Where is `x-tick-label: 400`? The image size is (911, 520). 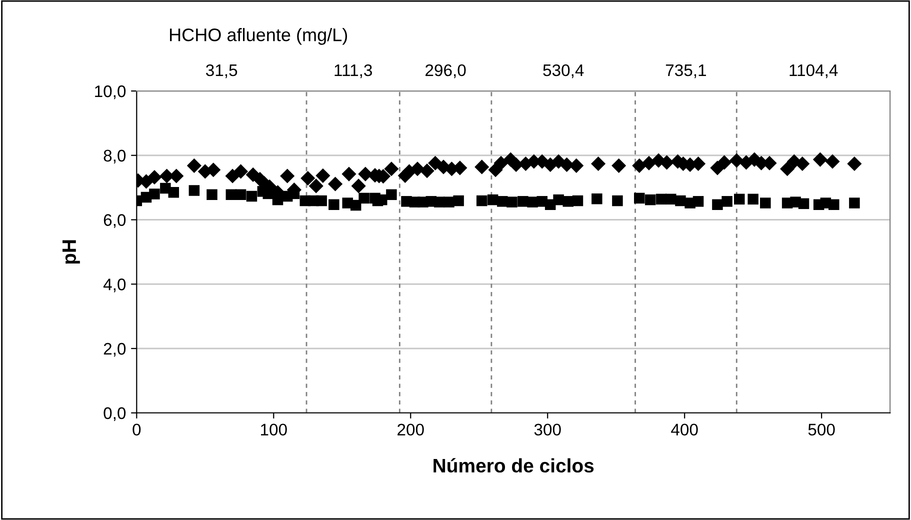
x-tick-label: 400 is located at coordinates (684, 430).